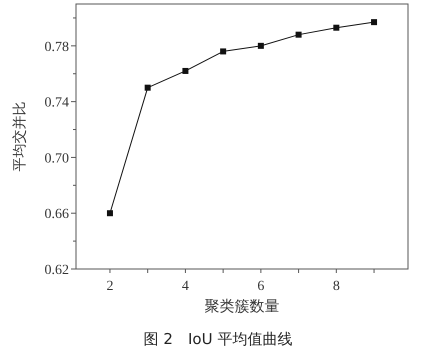 This screenshot has height=361, width=437. What do you see at coordinates (56, 47) in the screenshot?
I see `y-tick-label: 0.78` at bounding box center [56, 47].